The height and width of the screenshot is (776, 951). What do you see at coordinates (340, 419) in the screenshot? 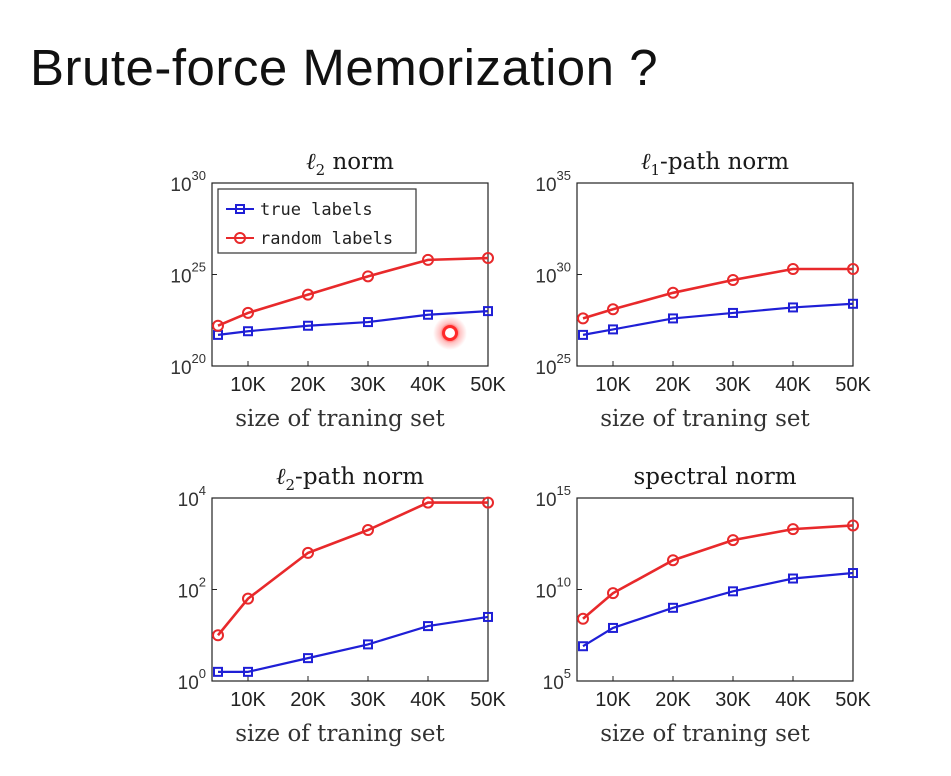
I see `x-axis-label: size of traning set` at bounding box center [340, 419].